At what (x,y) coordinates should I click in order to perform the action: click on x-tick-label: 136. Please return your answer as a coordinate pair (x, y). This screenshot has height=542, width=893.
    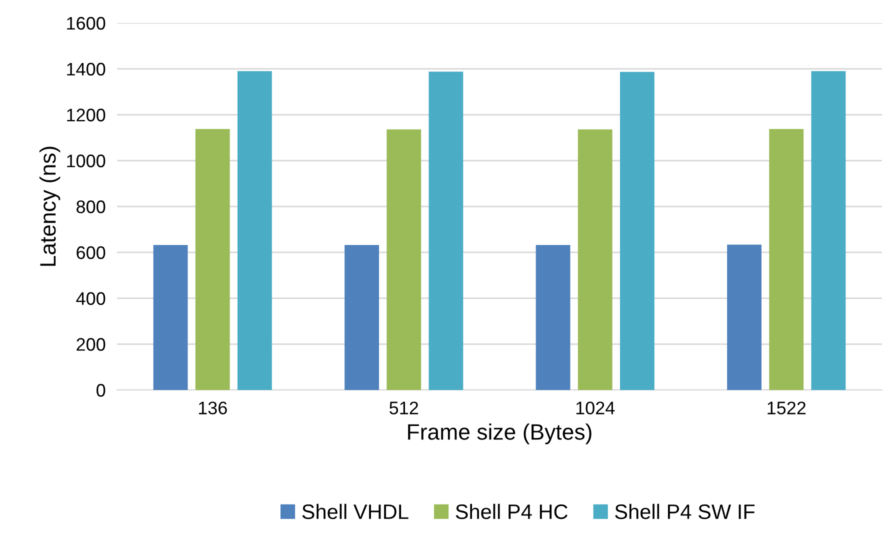
    Looking at the image, I should click on (212, 408).